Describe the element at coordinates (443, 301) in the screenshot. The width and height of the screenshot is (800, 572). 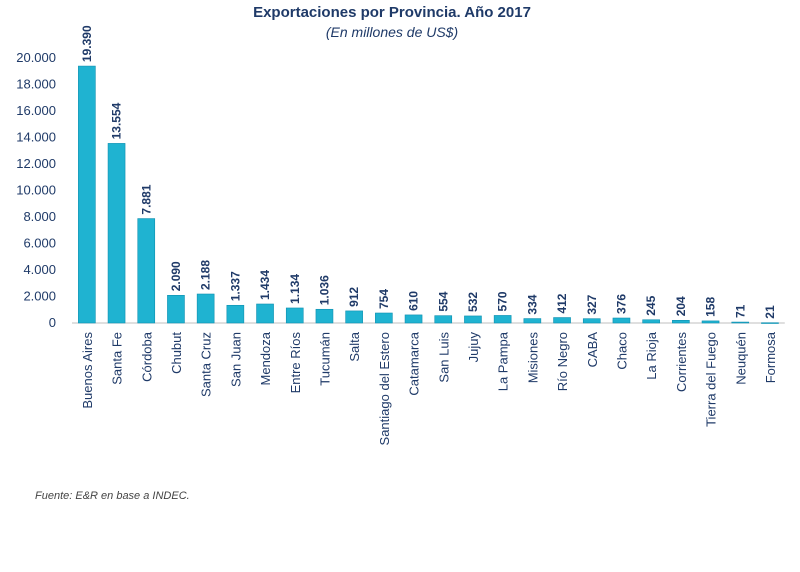
I see `data-label: 554` at that location.